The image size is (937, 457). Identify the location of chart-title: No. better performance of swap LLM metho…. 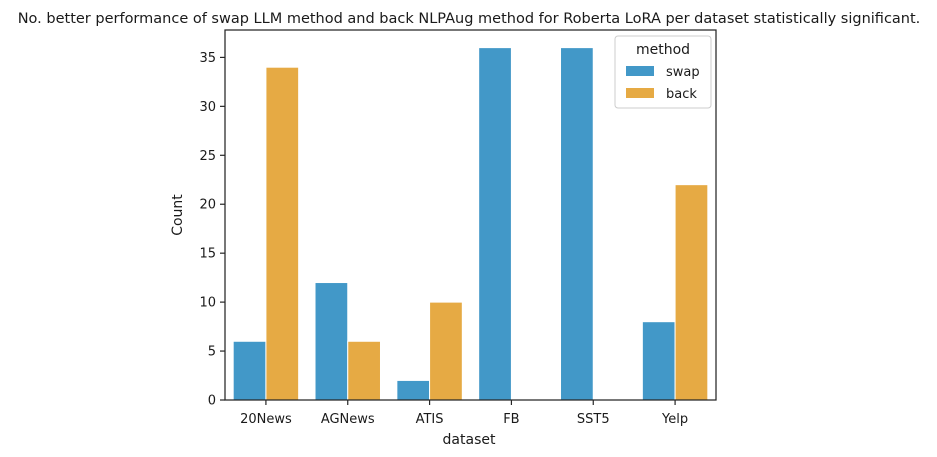
(469, 19).